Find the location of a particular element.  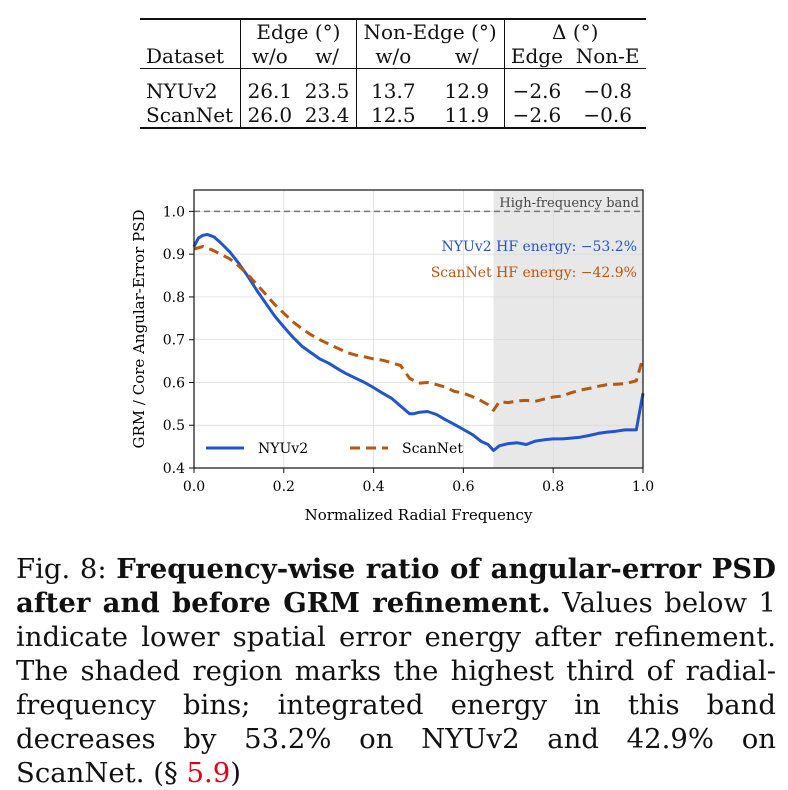

table-cell-nonedge-w: 12.9 is located at coordinates (467, 91).